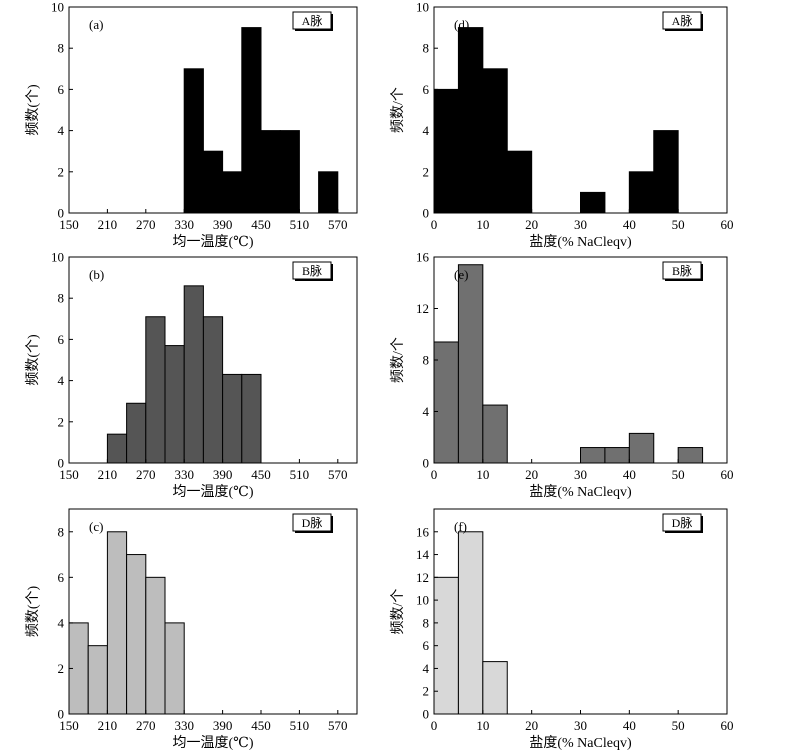 The image size is (800, 752). I want to click on vein-tag-label: A脉, so click(312, 20).